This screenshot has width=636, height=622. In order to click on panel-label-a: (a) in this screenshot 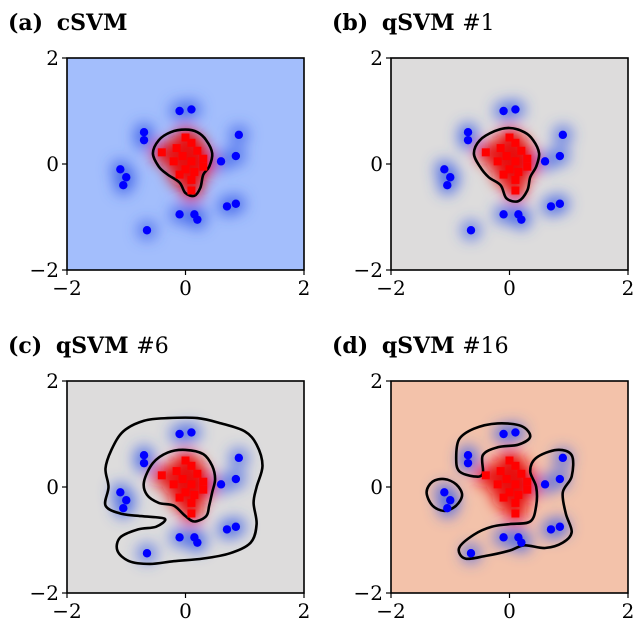, I will do `click(25, 23)`.